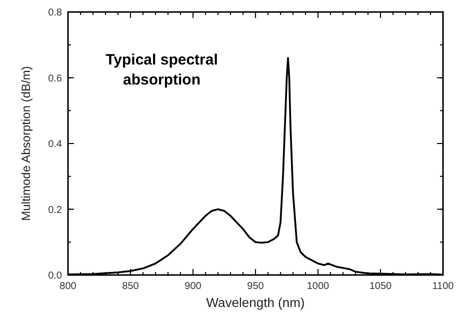 The image size is (475, 321). What do you see at coordinates (318, 286) in the screenshot?
I see `x-tick-label: 1000` at bounding box center [318, 286].